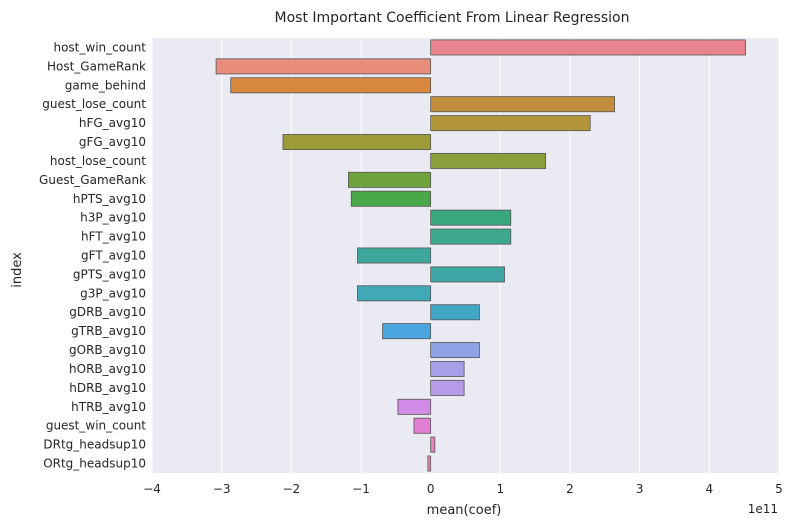 This screenshot has height=527, width=789. I want to click on y-tick-label: ORtg_headsup10, so click(94, 464).